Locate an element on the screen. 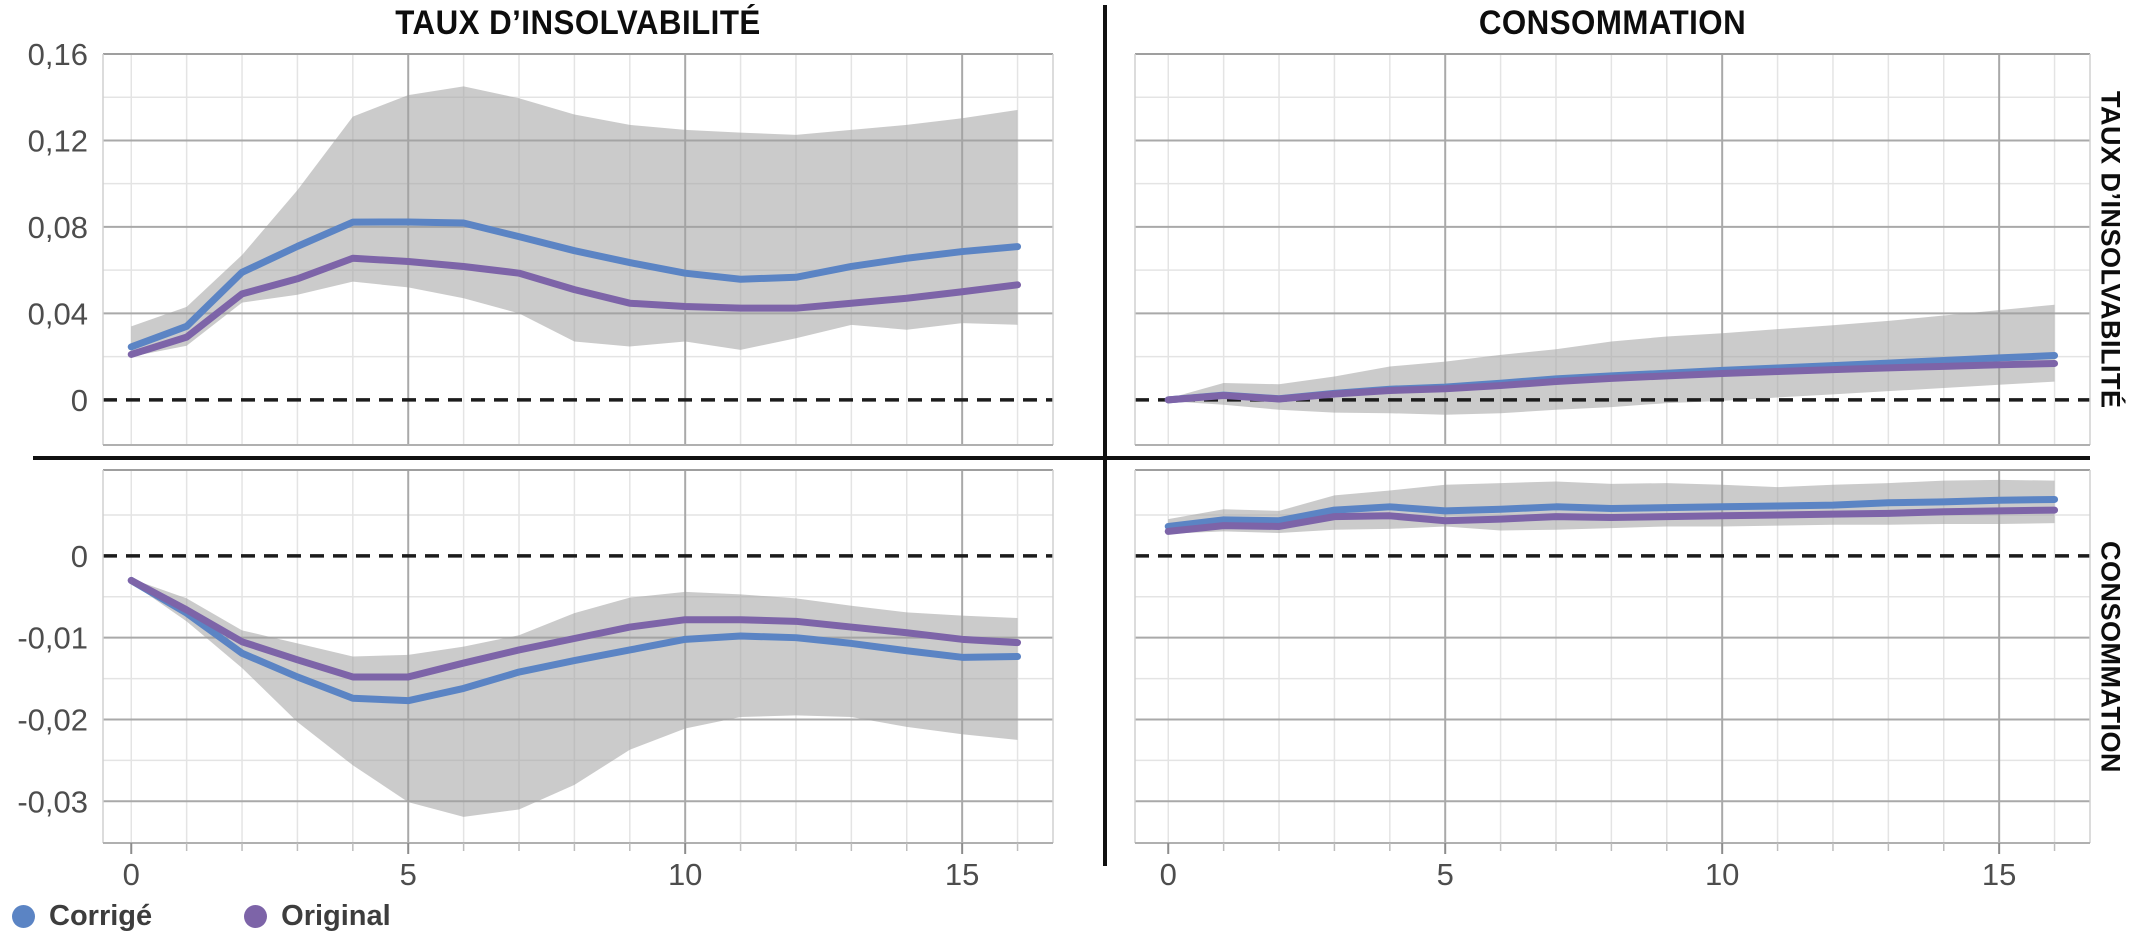 The image size is (2132, 952). legend-label-original: Original is located at coordinates (336, 916).